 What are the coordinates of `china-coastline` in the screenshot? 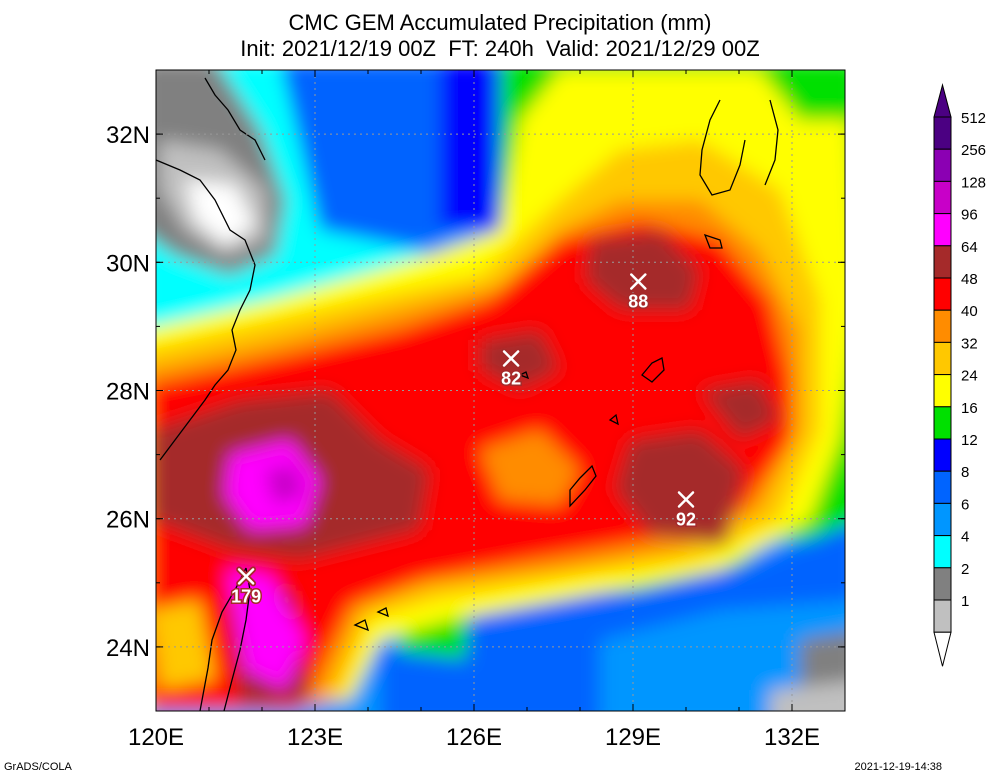 It's located at (206, 310).